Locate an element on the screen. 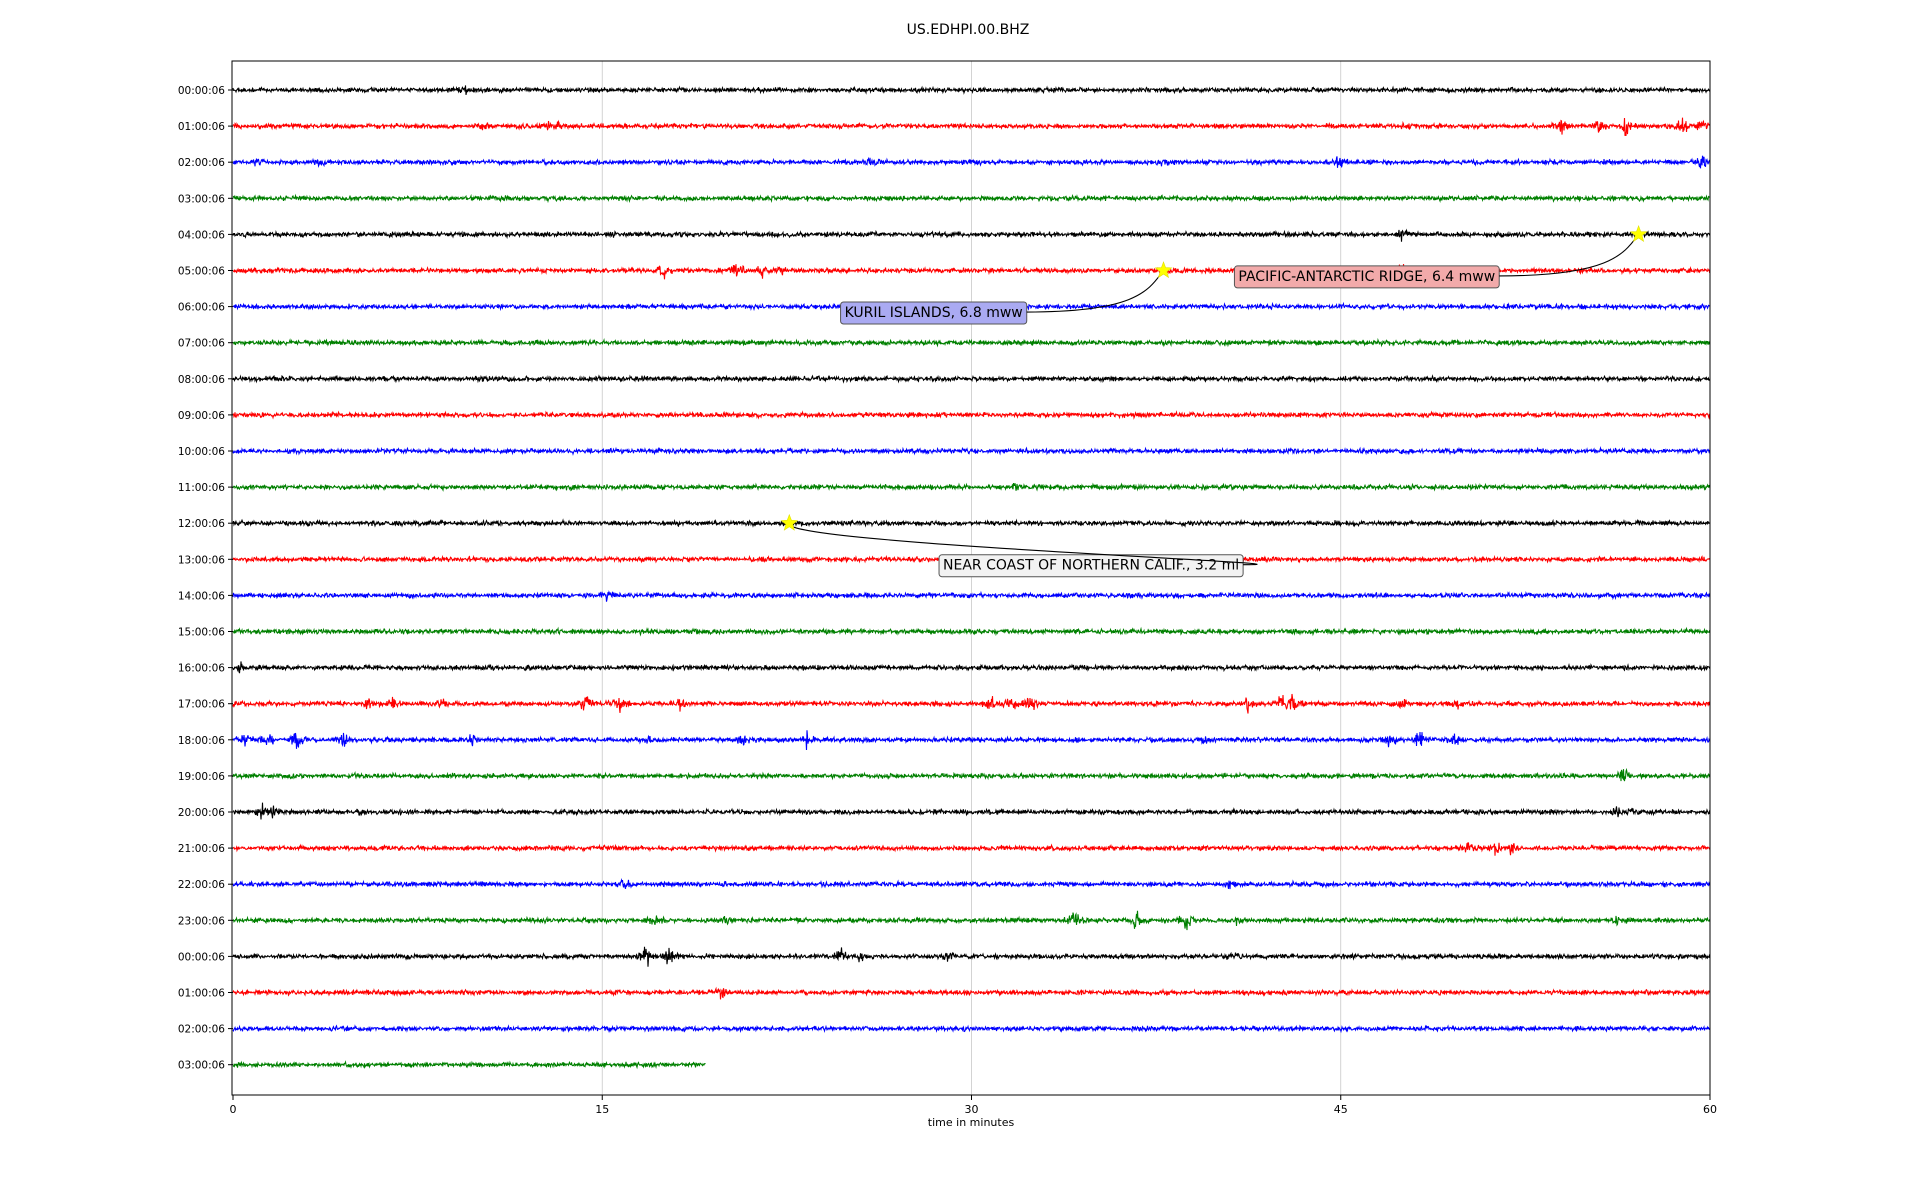 This screenshot has width=1920, height=1200. row-label-23: 23:00:06 is located at coordinates (201, 921).